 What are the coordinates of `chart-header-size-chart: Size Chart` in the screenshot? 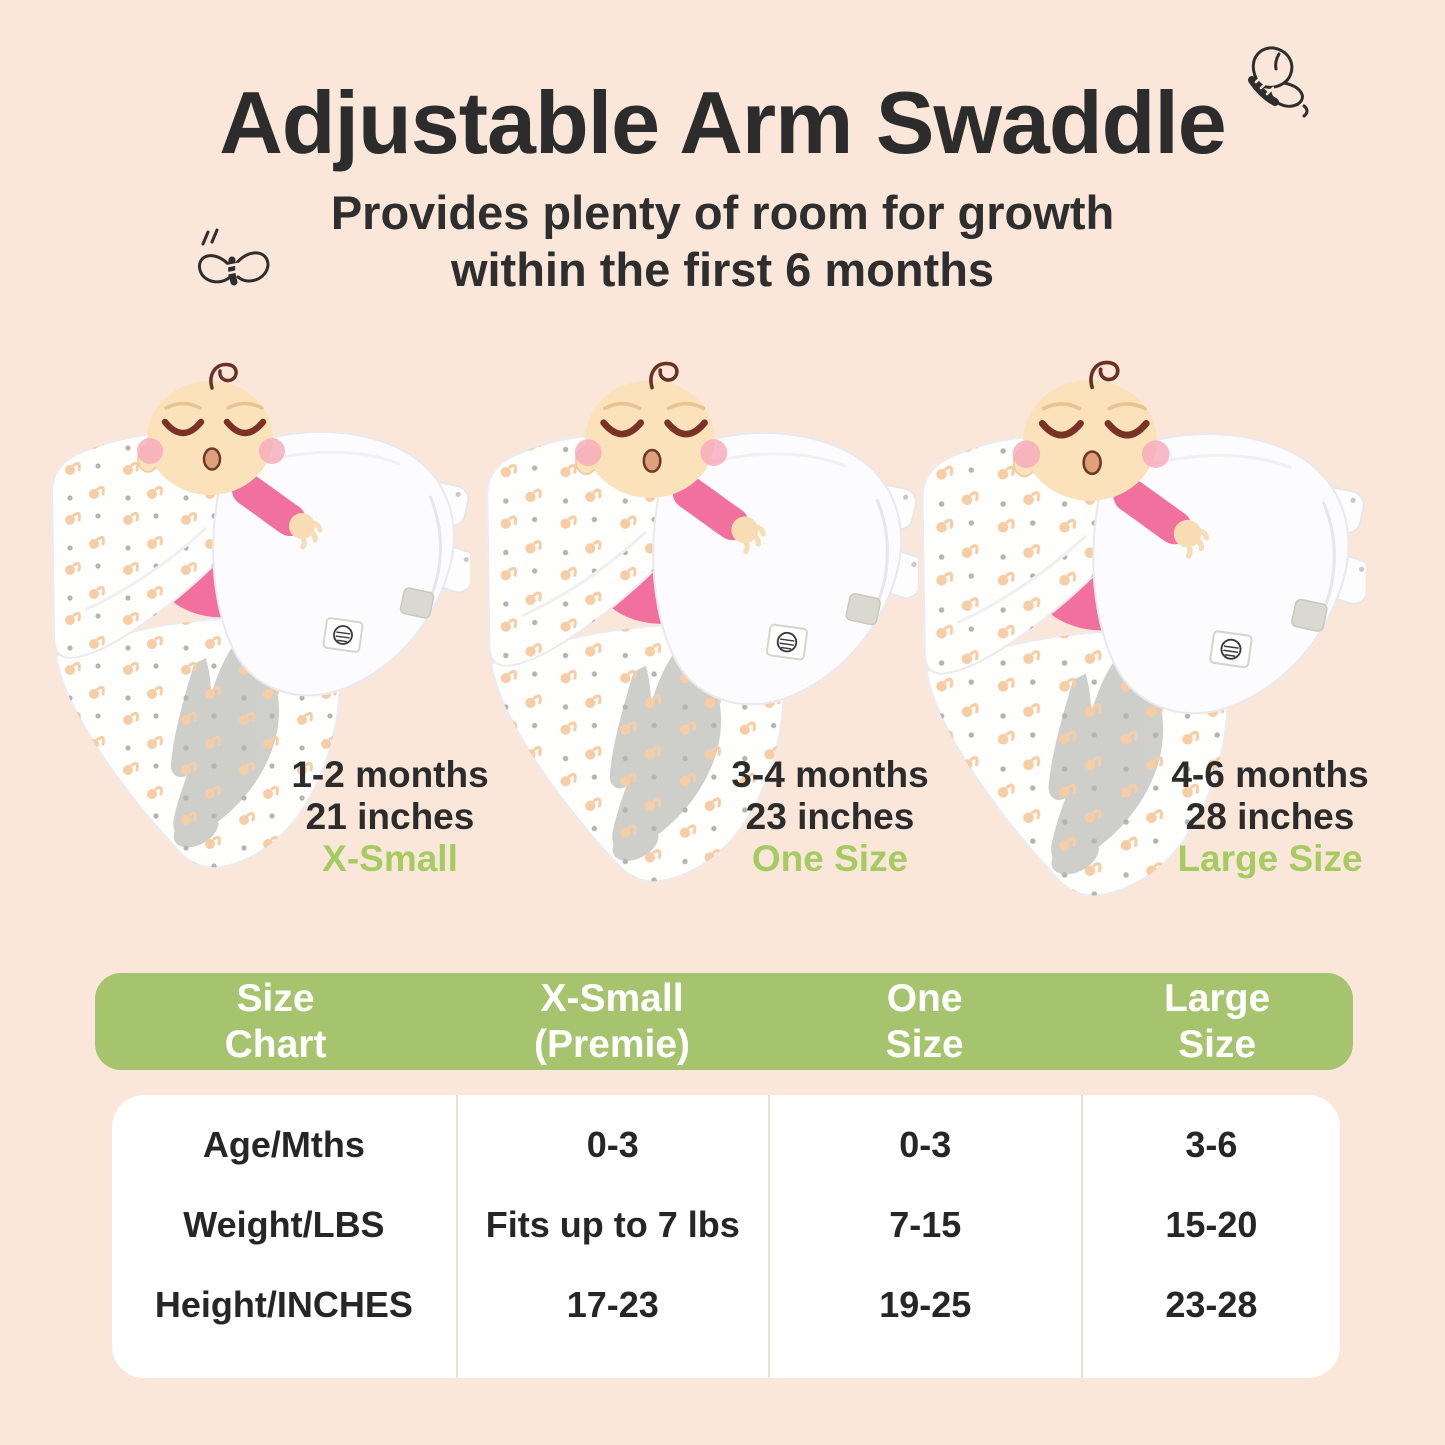 It's located at (275, 1021).